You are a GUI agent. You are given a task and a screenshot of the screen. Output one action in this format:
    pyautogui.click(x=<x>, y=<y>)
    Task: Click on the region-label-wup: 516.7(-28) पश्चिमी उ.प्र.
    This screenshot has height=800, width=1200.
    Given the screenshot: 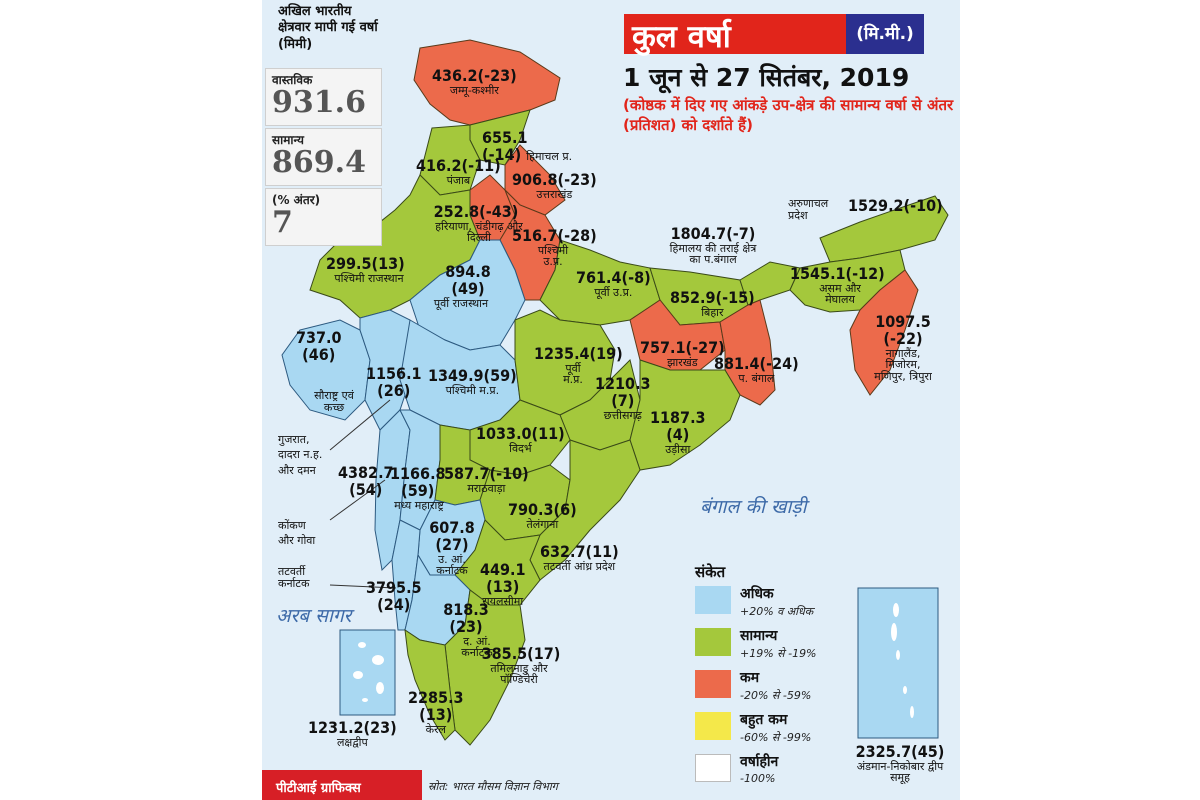 What is the action you would take?
    pyautogui.click(x=554, y=247)
    